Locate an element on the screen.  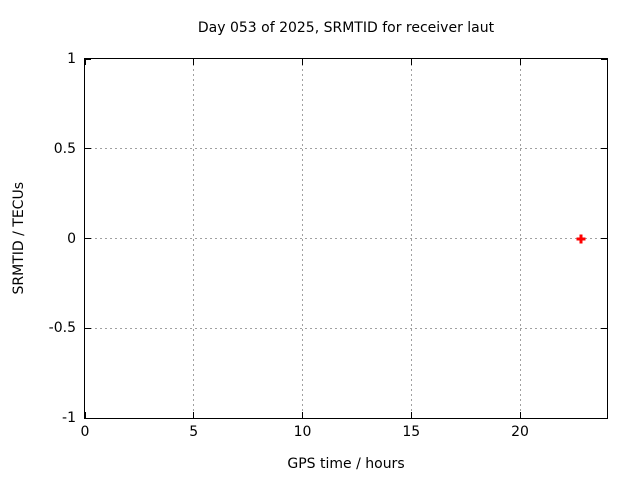
x-tick-label: 10 is located at coordinates (302, 432).